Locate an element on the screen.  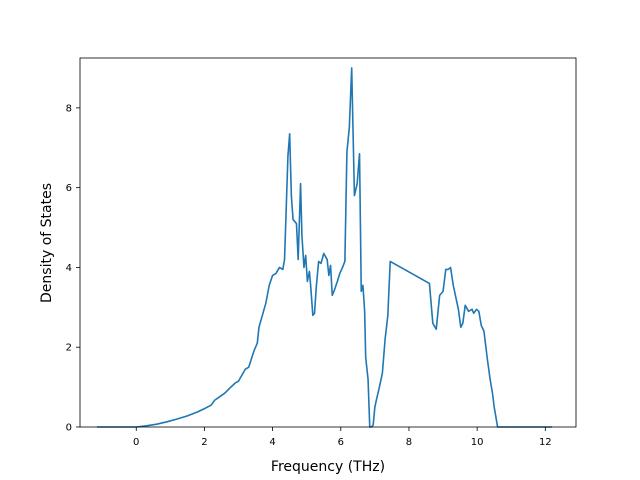
x-axis-label: Frequency (THz) is located at coordinates (328, 467).